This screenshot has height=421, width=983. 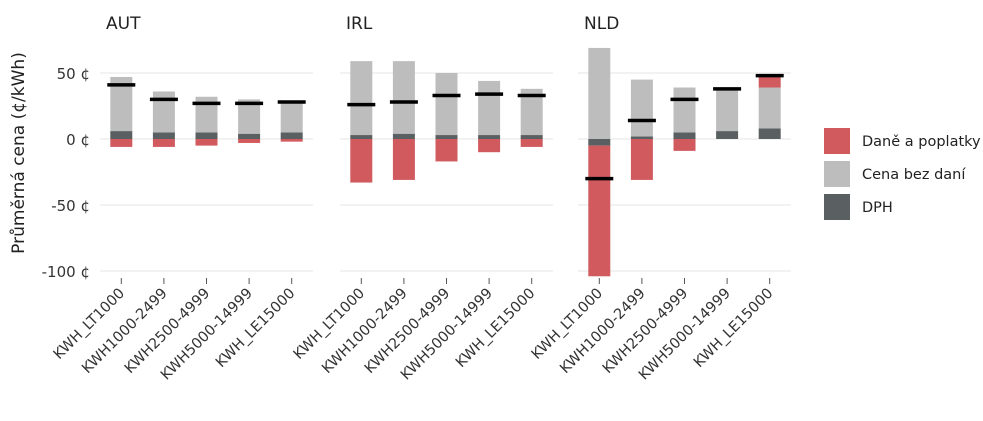 I want to click on y-axis-title-group: Průměrná cena (¢/kWh), so click(x=19, y=153).